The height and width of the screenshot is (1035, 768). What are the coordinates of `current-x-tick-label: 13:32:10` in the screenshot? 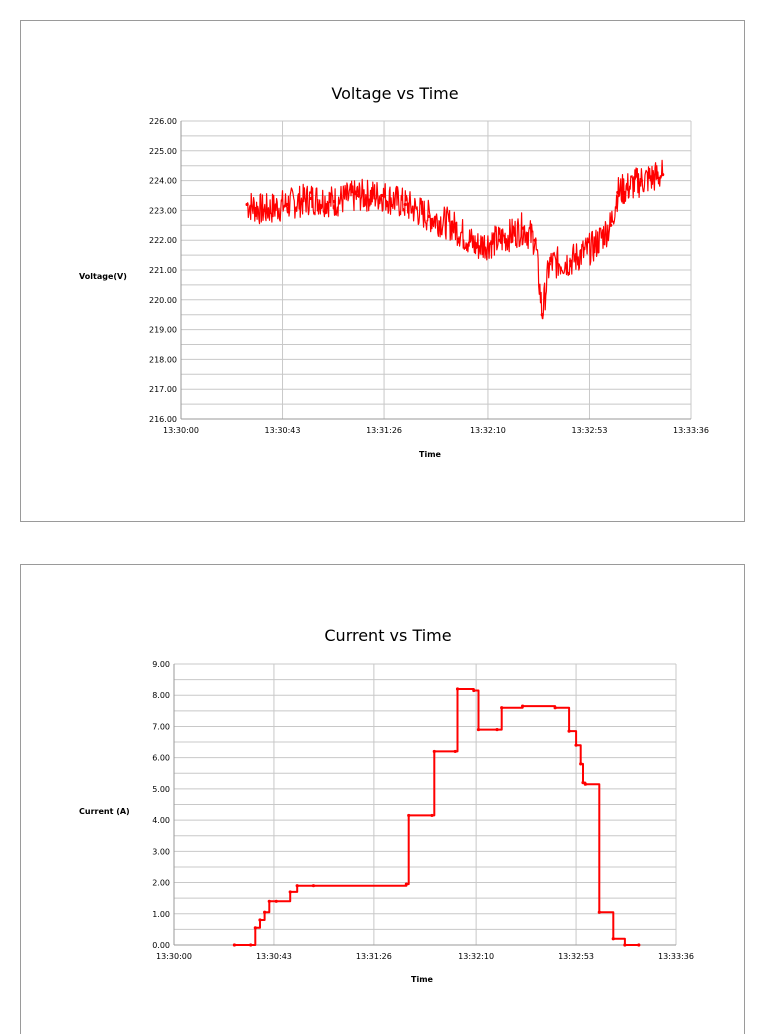 It's located at (476, 956).